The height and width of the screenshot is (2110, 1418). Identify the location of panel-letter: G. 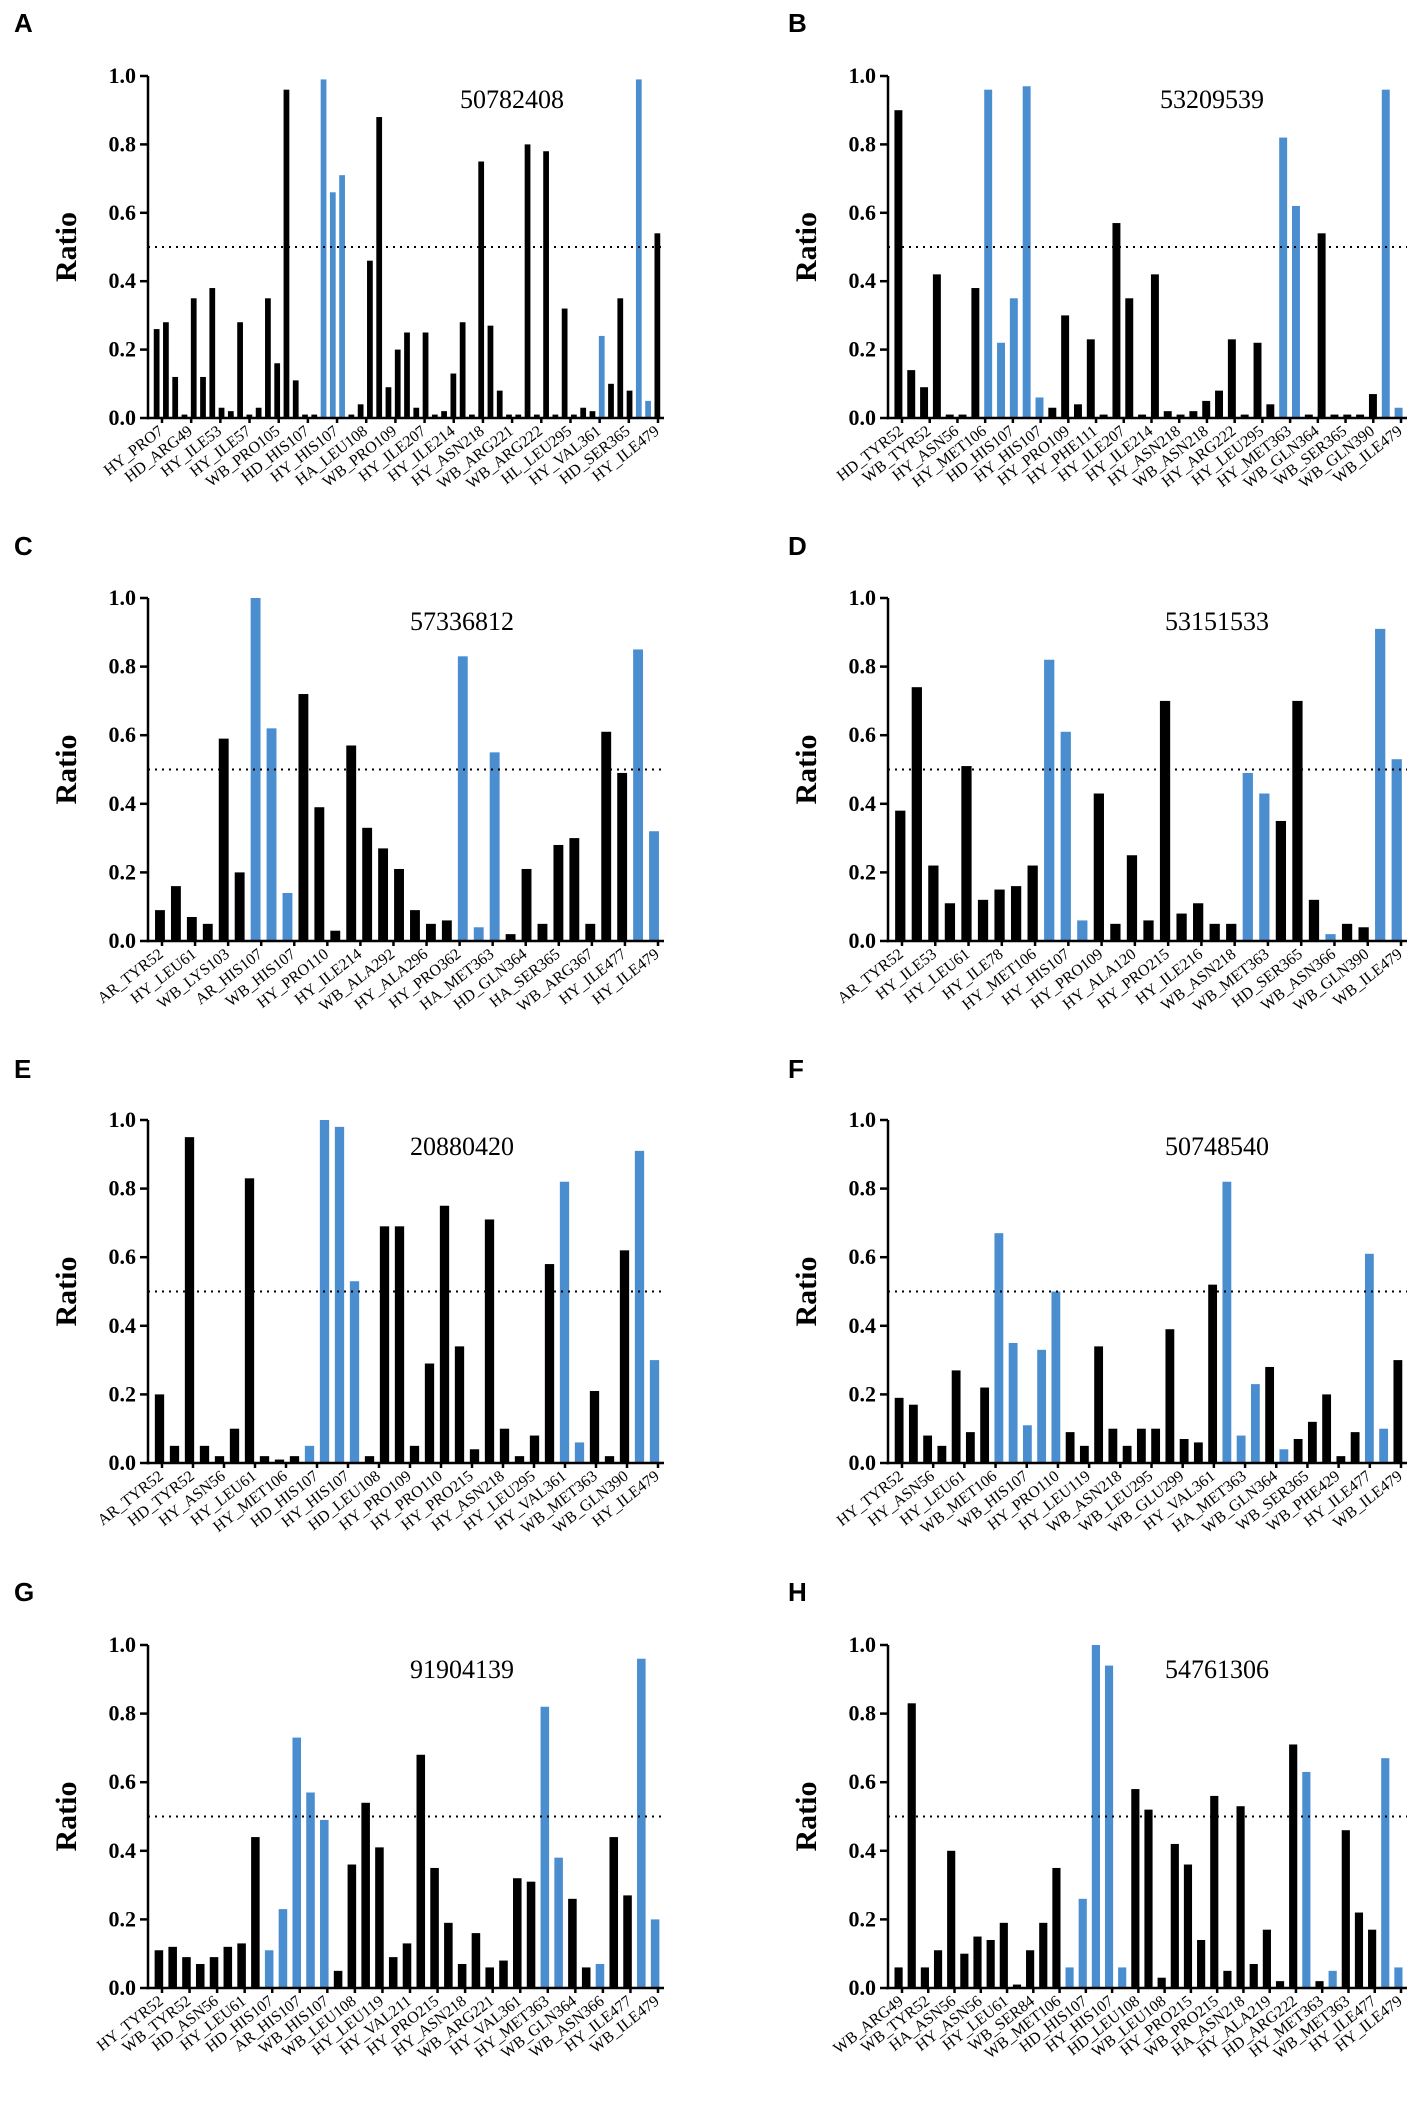
(24, 1592).